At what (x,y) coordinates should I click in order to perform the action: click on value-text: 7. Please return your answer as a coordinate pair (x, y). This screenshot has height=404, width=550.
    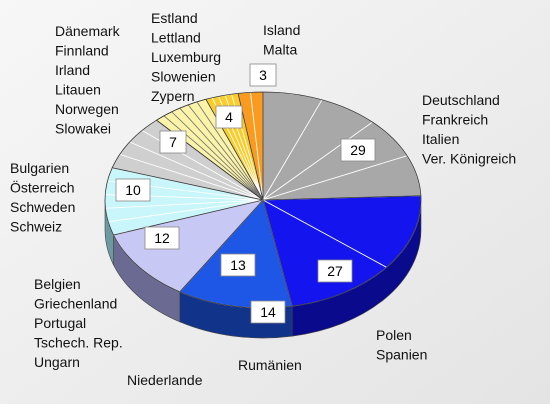
    Looking at the image, I should click on (173, 142).